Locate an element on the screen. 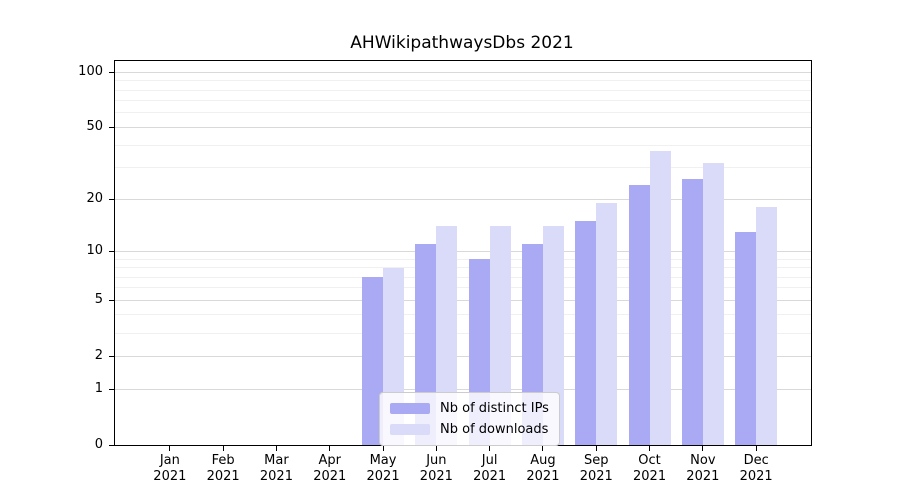 The width and height of the screenshot is (900, 500). x-tick-label: May 2021 is located at coordinates (383, 469).